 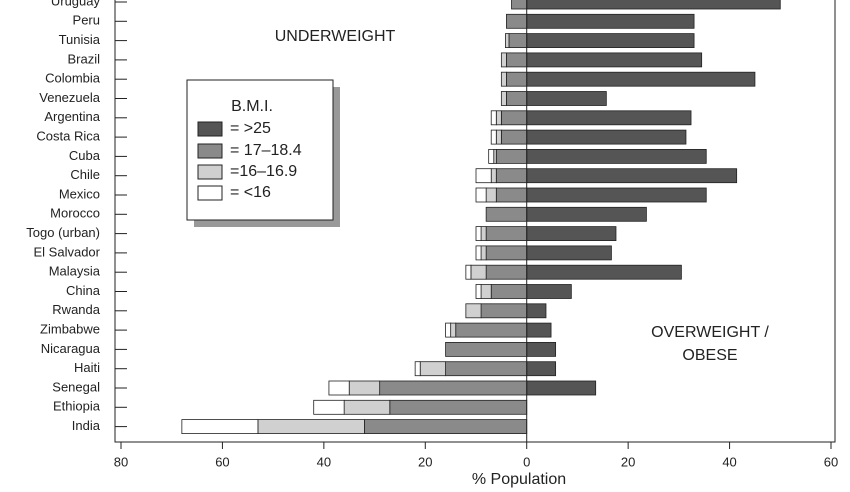 I want to click on x-tick-label: 80, so click(x=121, y=461).